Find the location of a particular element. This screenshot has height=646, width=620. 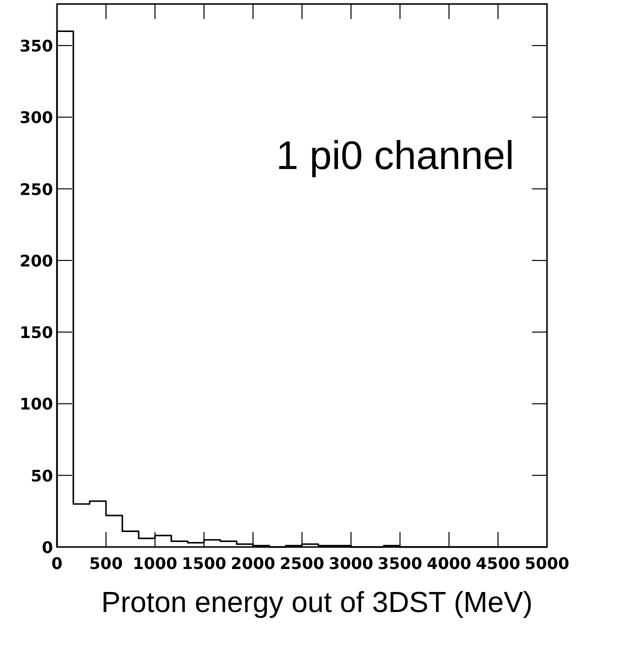

x-tick-label: 2000 is located at coordinates (253, 563).